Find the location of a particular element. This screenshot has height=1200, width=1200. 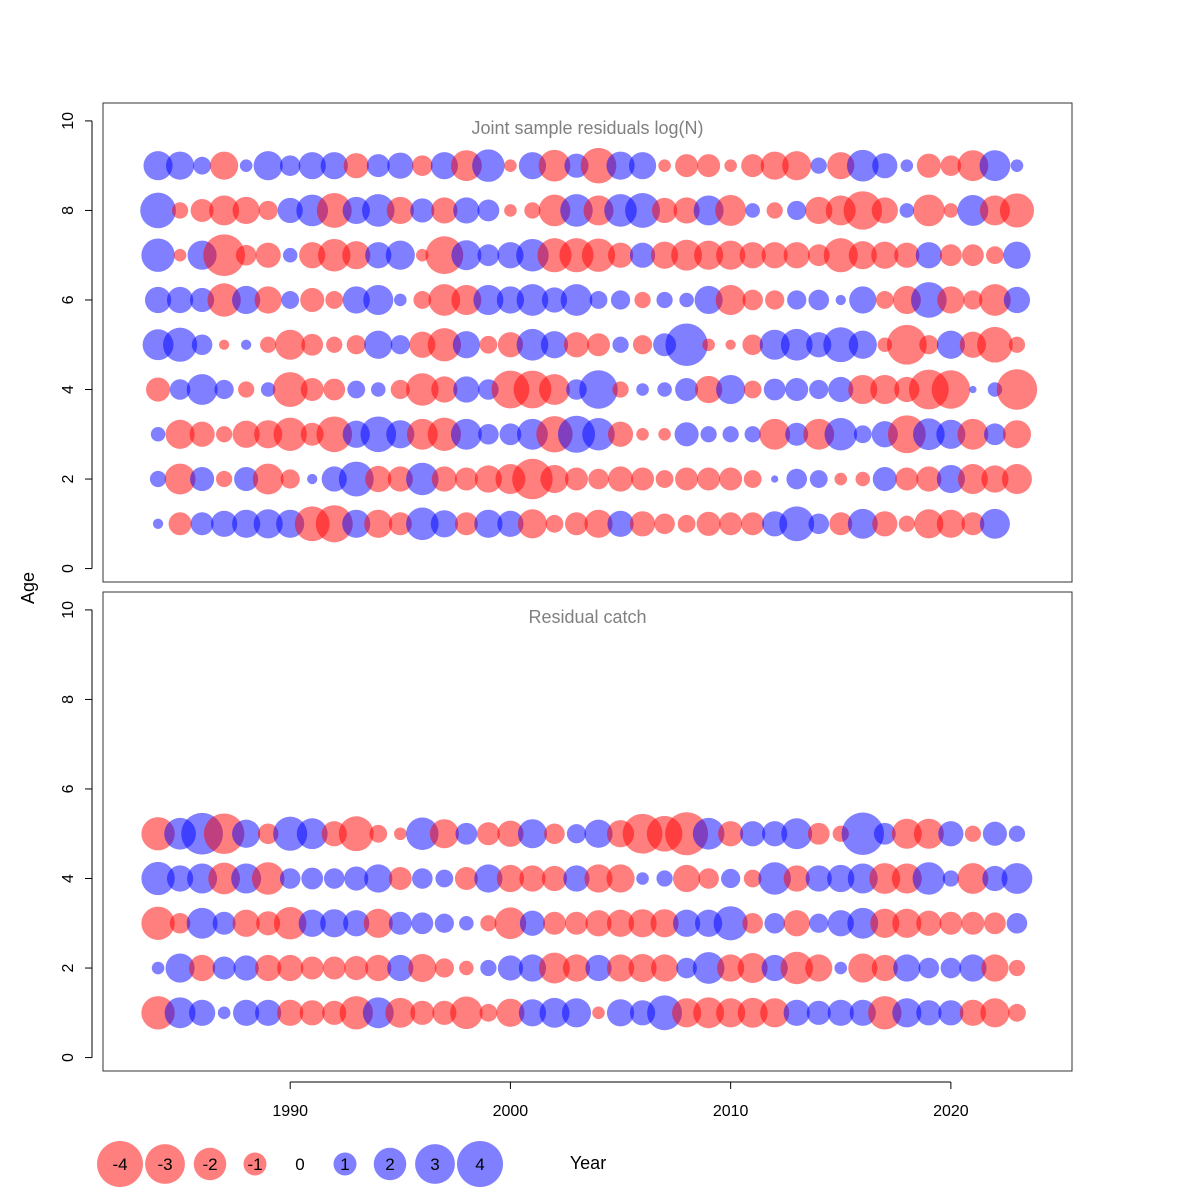

legend-label: 0 is located at coordinates (299, 1164).